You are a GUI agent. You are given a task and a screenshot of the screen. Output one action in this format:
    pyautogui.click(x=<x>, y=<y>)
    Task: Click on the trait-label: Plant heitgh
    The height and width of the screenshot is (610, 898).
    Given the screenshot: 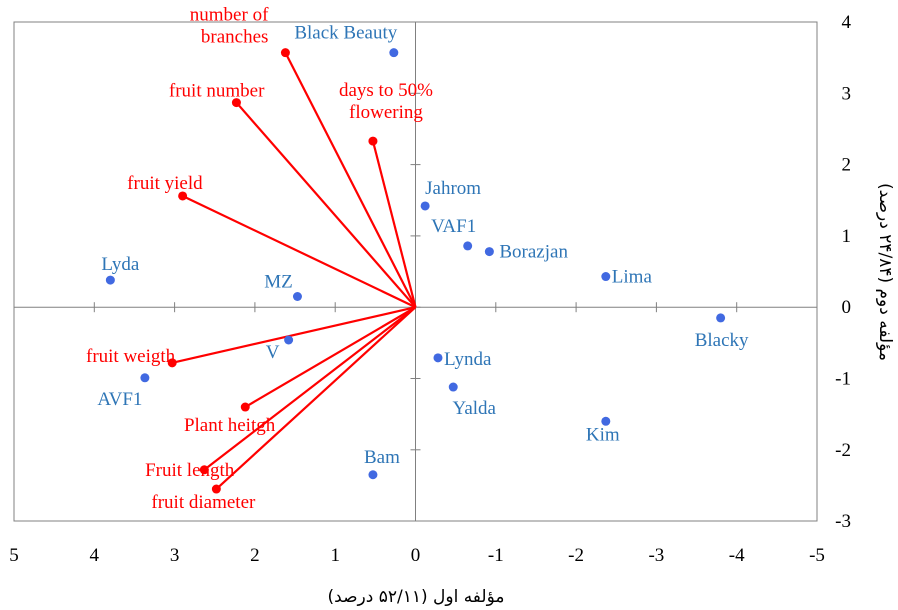 What is the action you would take?
    pyautogui.click(x=230, y=425)
    